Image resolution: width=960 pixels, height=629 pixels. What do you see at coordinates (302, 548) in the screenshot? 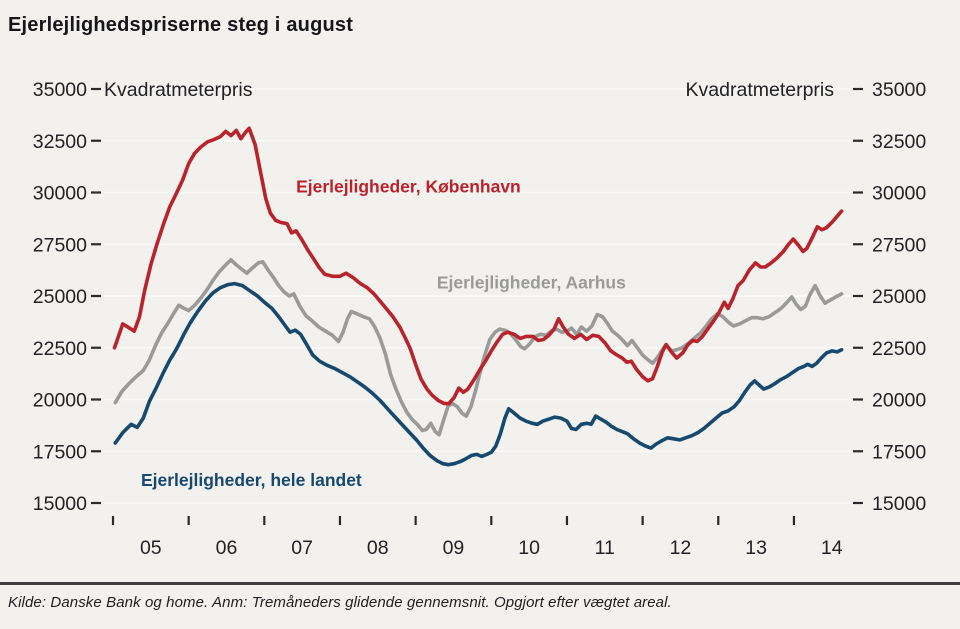
I see `x-axis-label: 07` at bounding box center [302, 548].